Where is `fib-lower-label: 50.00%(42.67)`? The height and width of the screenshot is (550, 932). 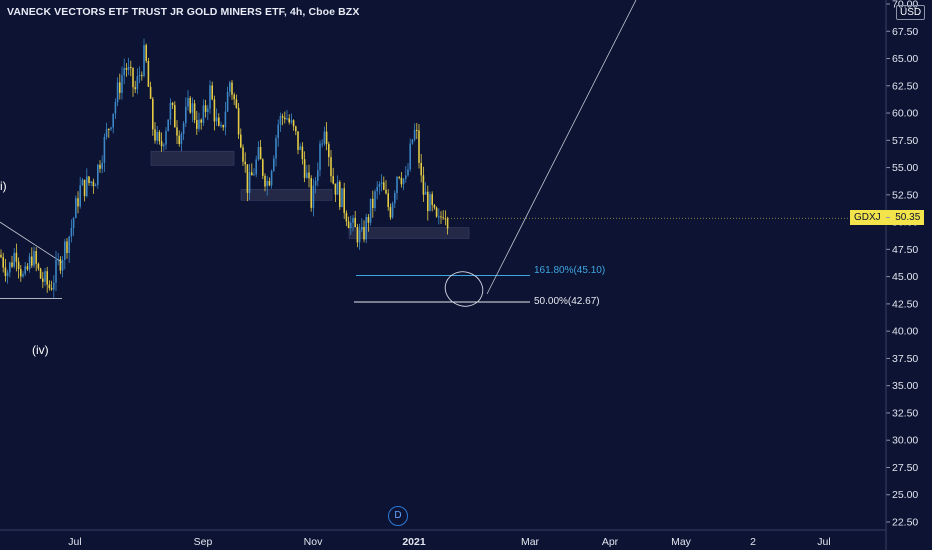
fib-lower-label: 50.00%(42.67) is located at coordinates (567, 301).